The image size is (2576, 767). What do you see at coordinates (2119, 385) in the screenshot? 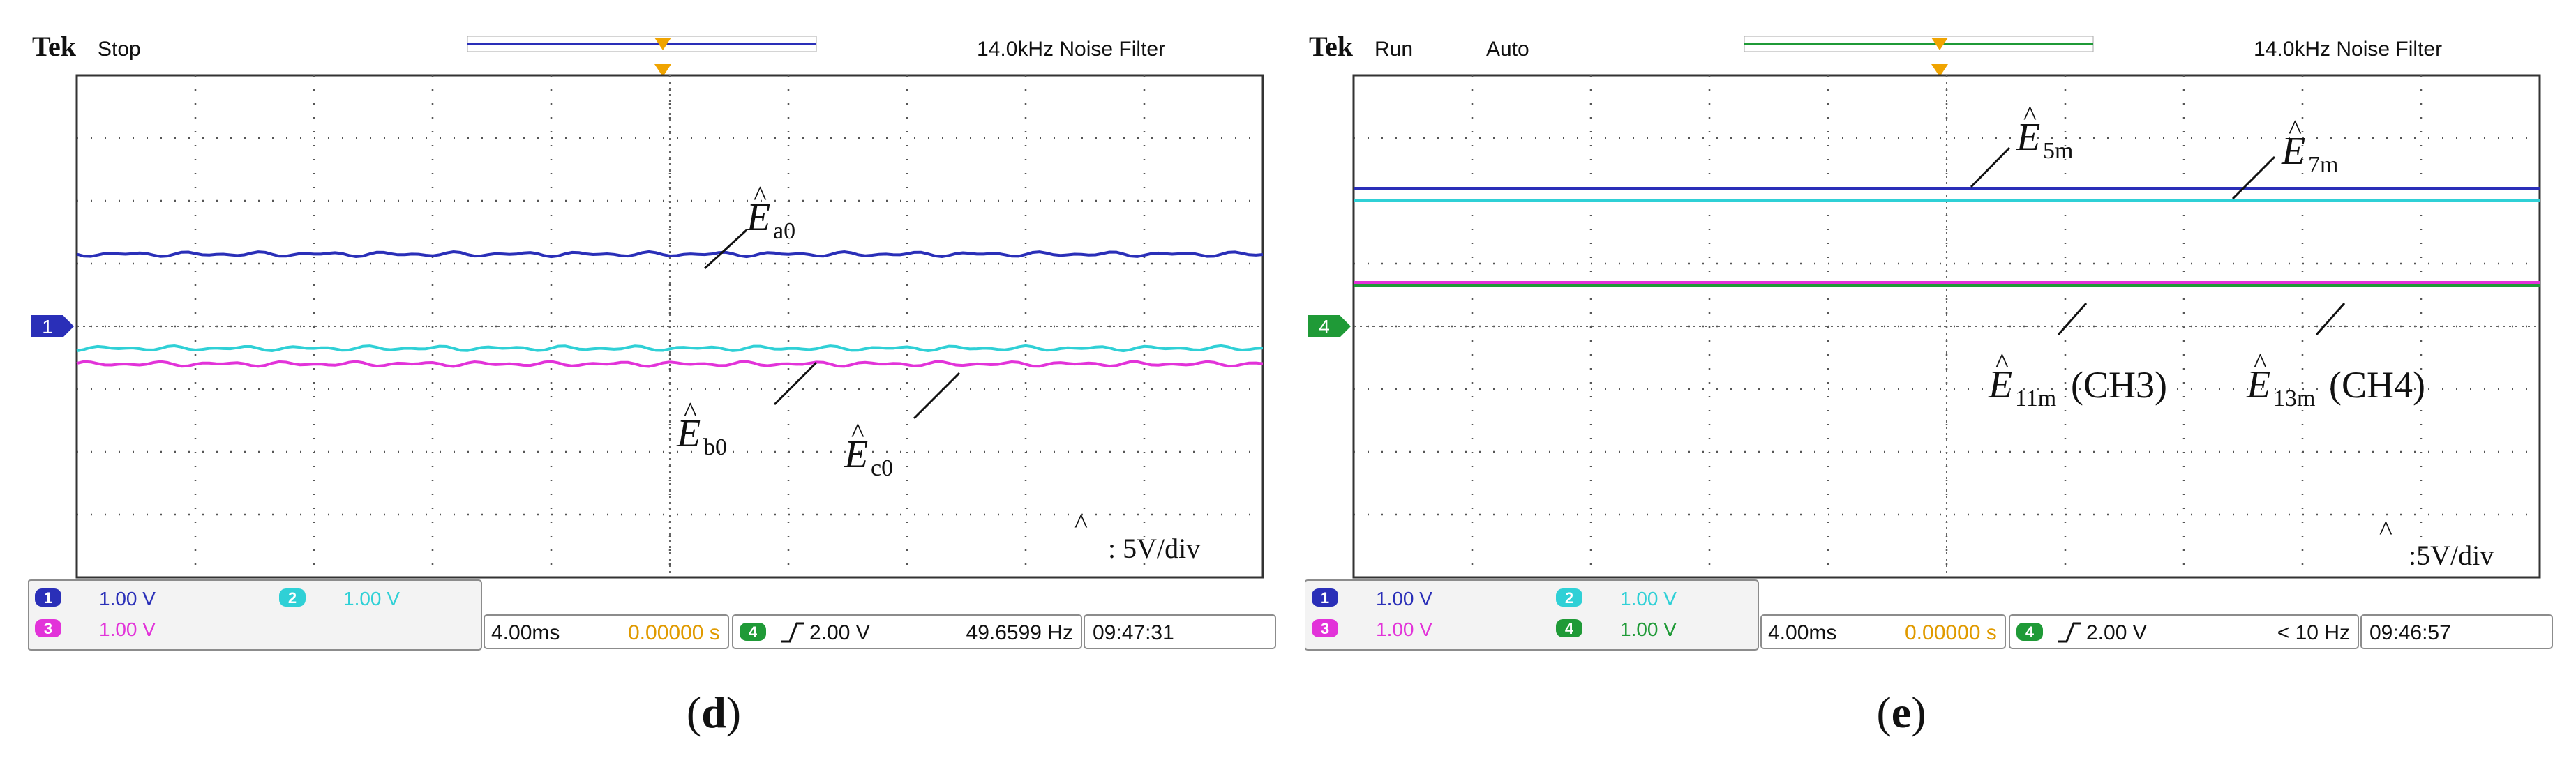
I see `suffix-text: (CH3)` at bounding box center [2119, 385].